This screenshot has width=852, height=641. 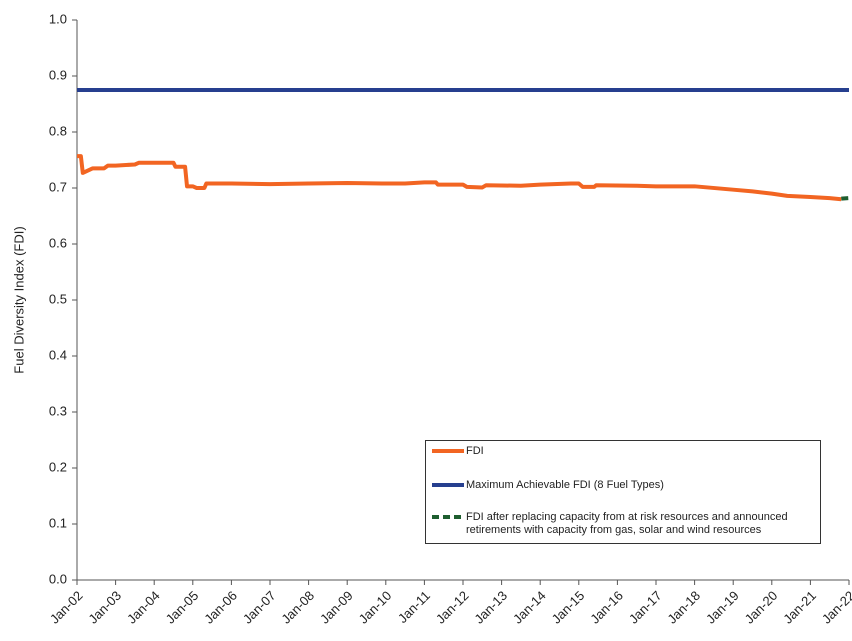 I want to click on y-tick-label: 0.8, so click(x=58, y=130).